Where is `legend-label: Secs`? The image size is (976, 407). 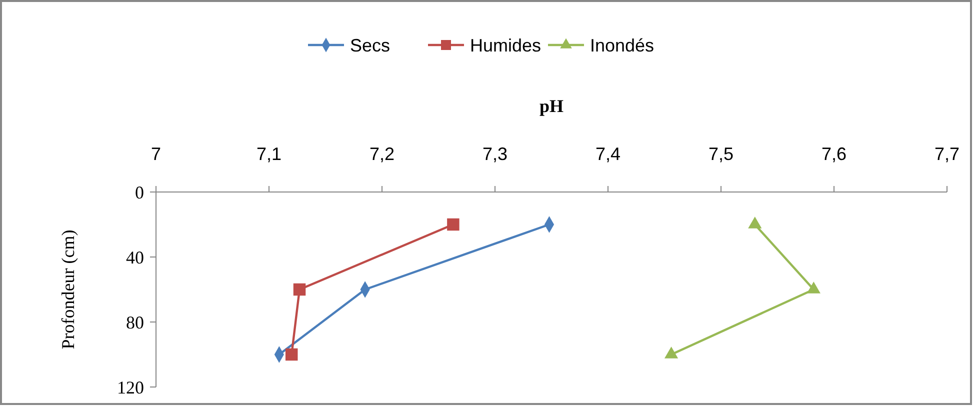
legend-label: Secs is located at coordinates (370, 45).